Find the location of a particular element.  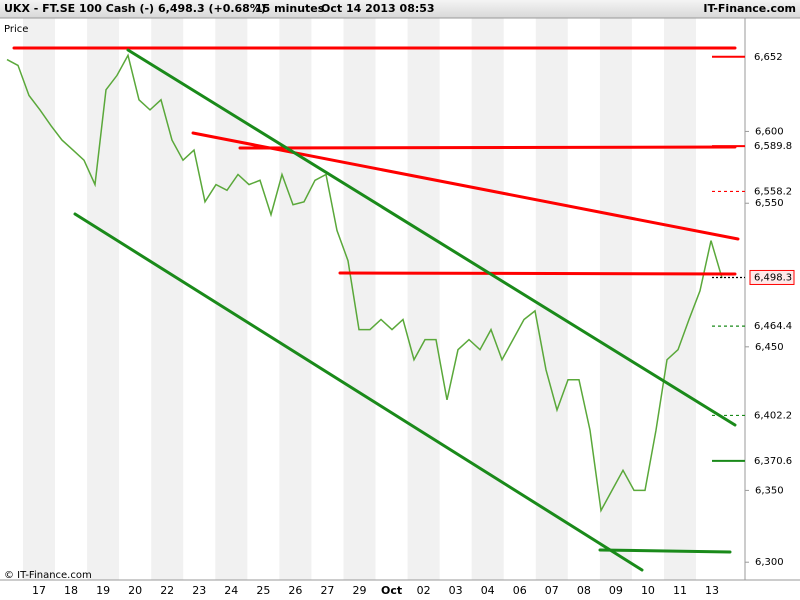

x-tick-label: 29 is located at coordinates (360, 590).